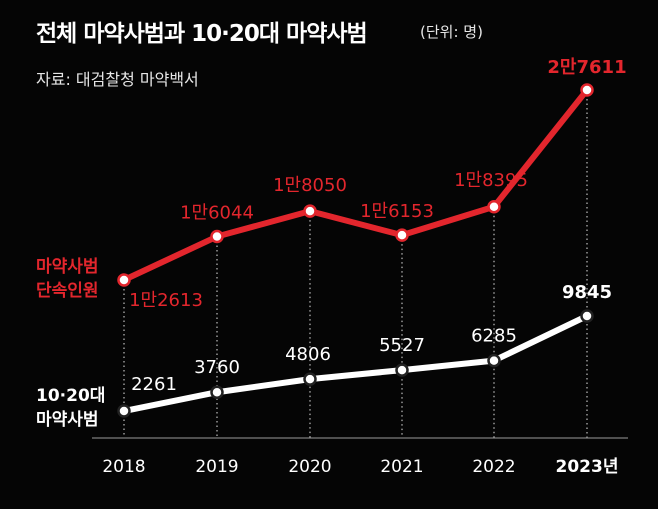 Image resolution: width=658 pixels, height=509 pixels. What do you see at coordinates (355, 363) in the screenshot?
I see `youth-series-line` at bounding box center [355, 363].